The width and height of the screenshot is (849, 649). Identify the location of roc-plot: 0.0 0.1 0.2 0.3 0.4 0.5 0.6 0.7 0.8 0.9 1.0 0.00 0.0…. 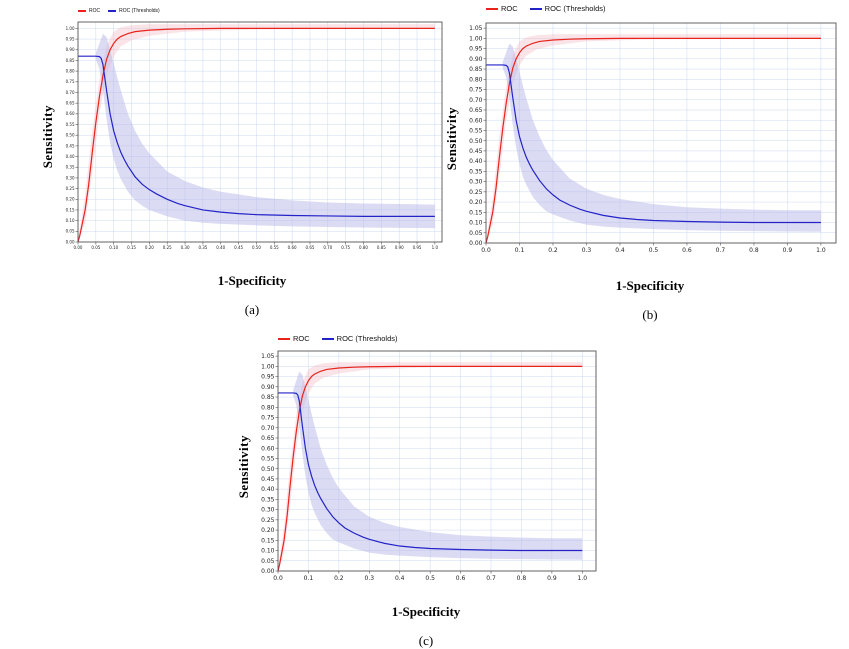
(429, 466).